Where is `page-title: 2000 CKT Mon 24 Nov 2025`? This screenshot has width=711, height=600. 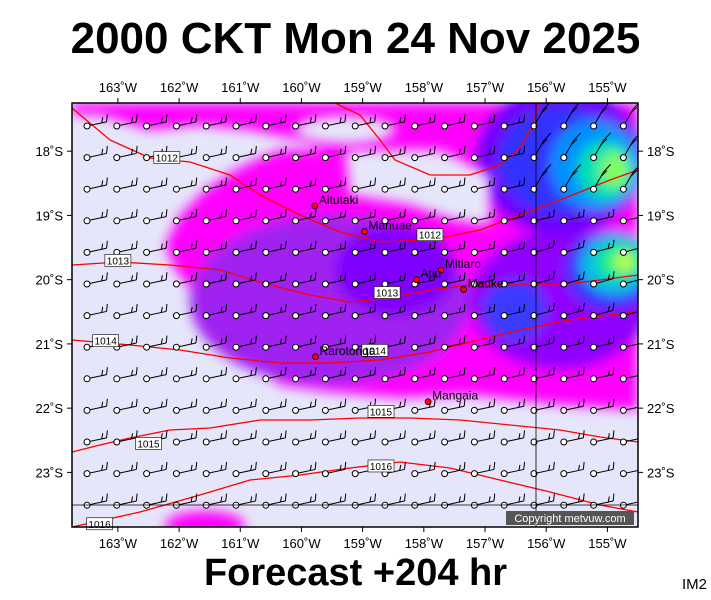 page-title: 2000 CKT Mon 24 Nov 2025 is located at coordinates (355, 38).